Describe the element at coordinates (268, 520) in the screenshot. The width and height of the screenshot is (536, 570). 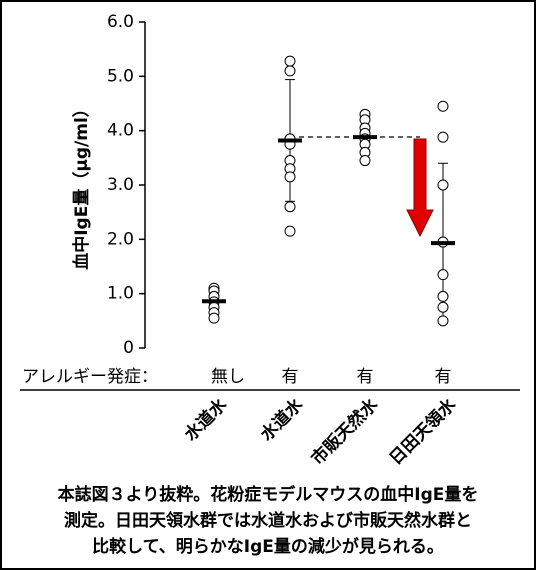
I see `caption-line: 測定。日田天領水群では水道水および市販天然水群と` at that location.